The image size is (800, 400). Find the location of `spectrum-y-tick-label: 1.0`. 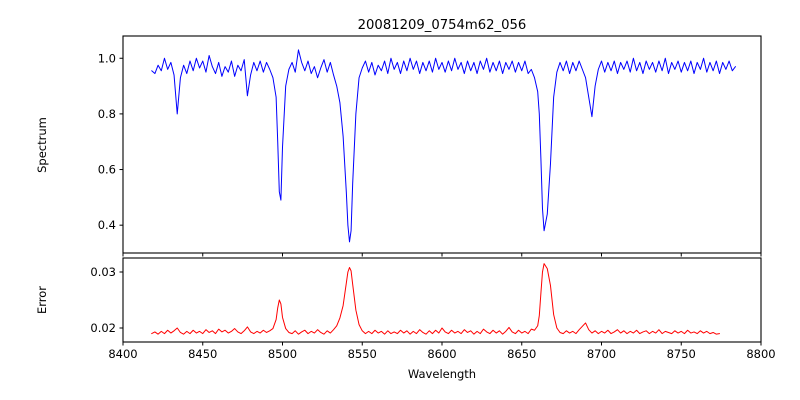

spectrum-y-tick-label: 1.0 is located at coordinates (107, 58).